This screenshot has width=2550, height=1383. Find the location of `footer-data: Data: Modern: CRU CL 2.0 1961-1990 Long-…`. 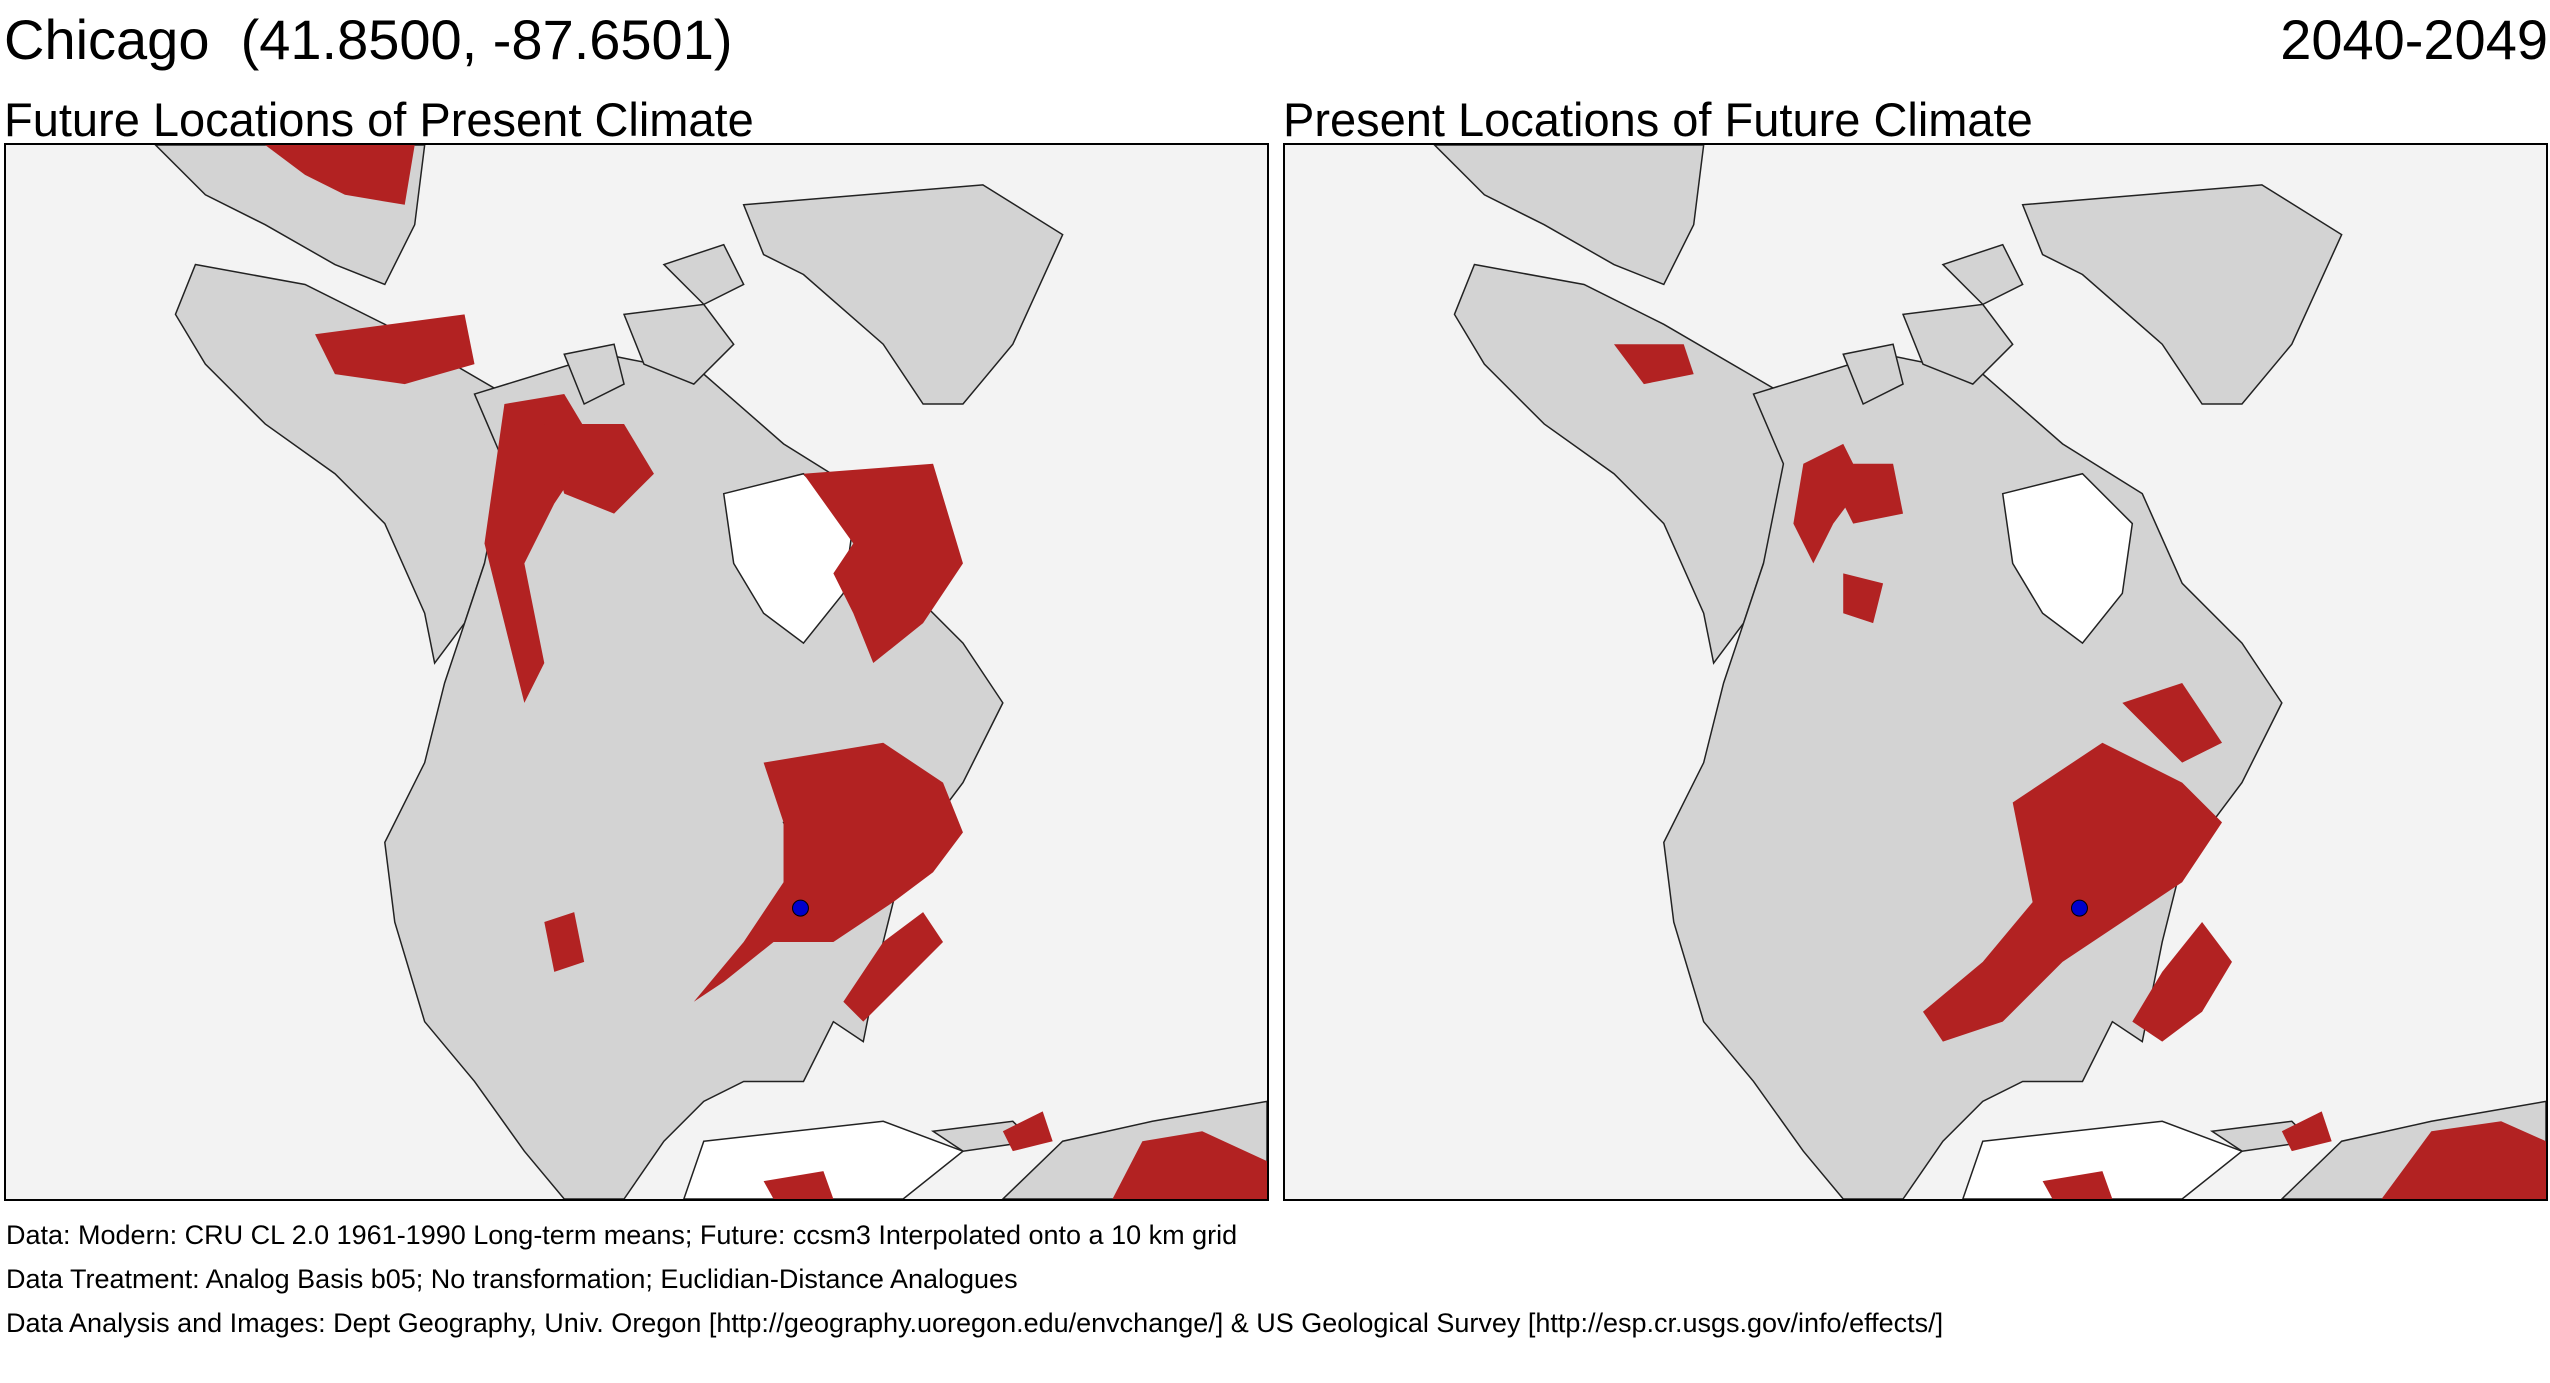

footer-data: Data: Modern: CRU CL 2.0 1961-1990 Long-… is located at coordinates (622, 1235).